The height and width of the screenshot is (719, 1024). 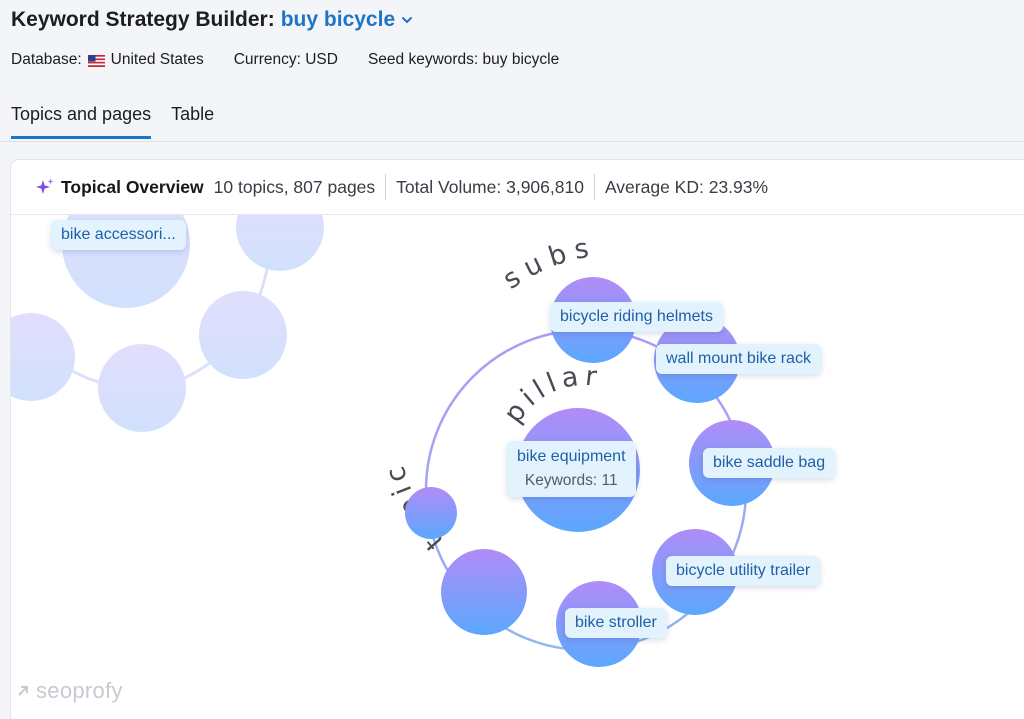 What do you see at coordinates (512, 141) in the screenshot?
I see `tabs-divider` at bounding box center [512, 141].